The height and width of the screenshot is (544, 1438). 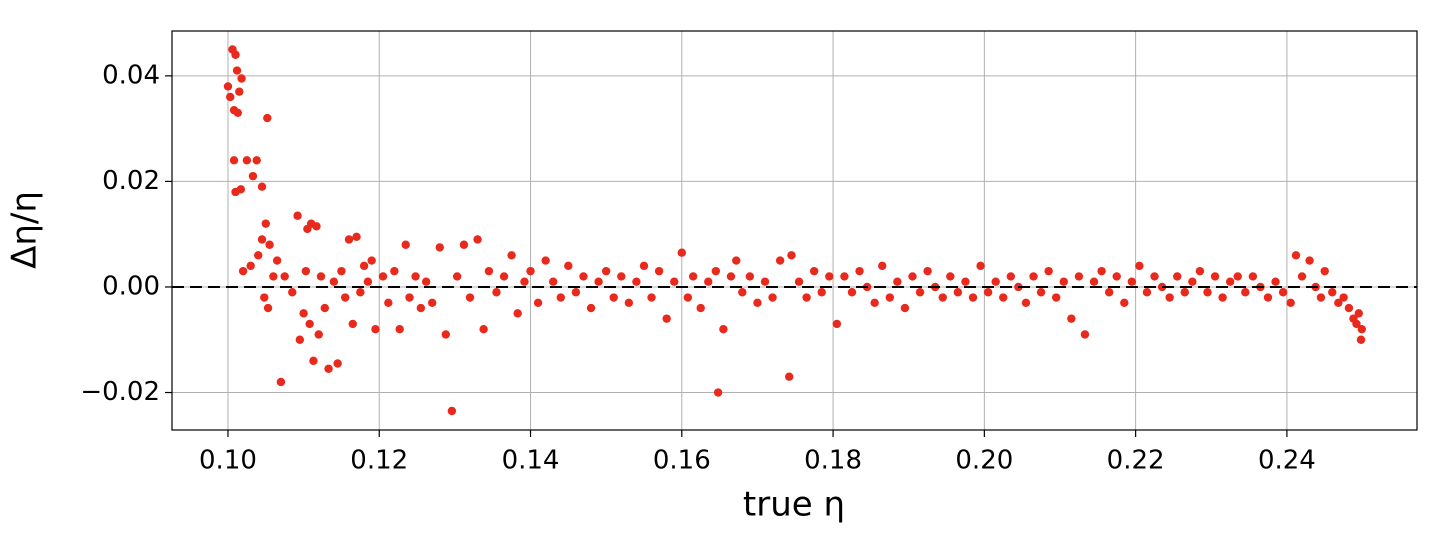 What do you see at coordinates (794, 505) in the screenshot?
I see `x-axis-label: true η` at bounding box center [794, 505].